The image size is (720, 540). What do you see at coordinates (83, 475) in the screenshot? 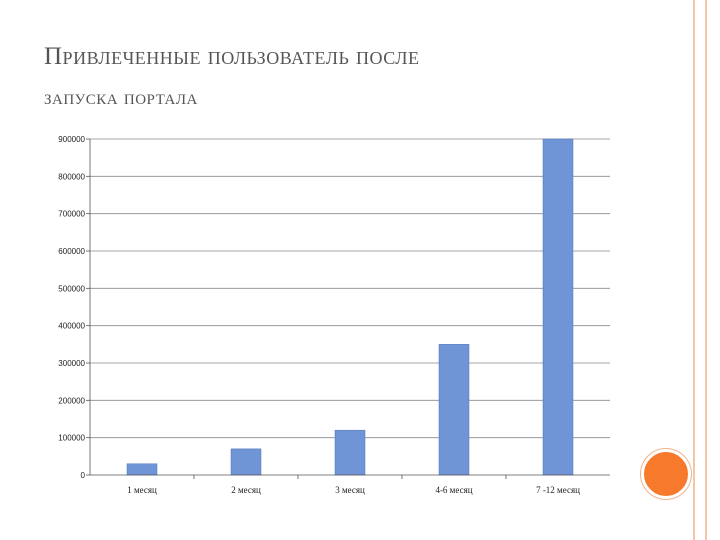
I see `y-tick-label: 0` at bounding box center [83, 475].